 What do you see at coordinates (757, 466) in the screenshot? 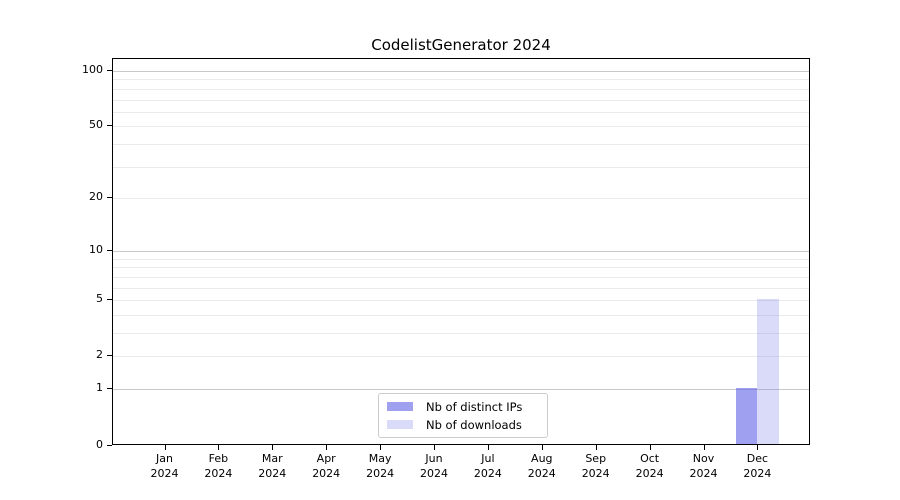
I see `x-tick-label: Dec 2024` at bounding box center [757, 466].